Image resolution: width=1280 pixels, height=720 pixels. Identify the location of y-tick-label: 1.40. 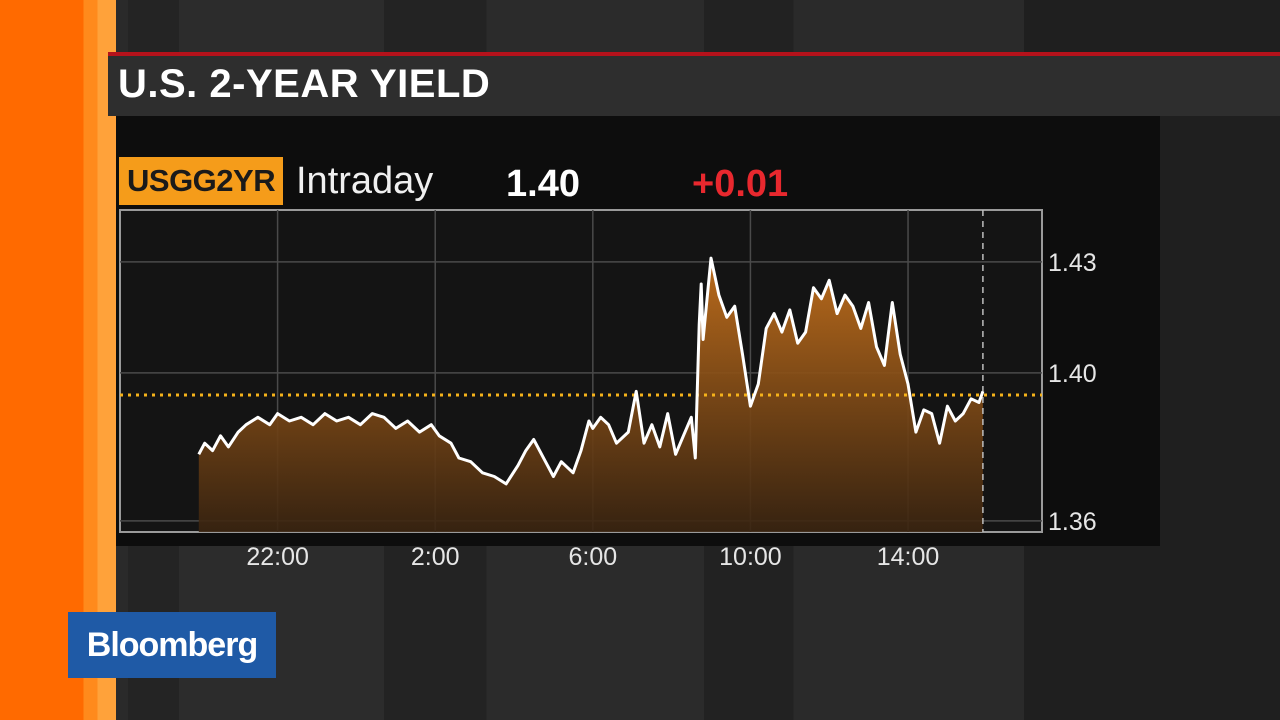
(1072, 374).